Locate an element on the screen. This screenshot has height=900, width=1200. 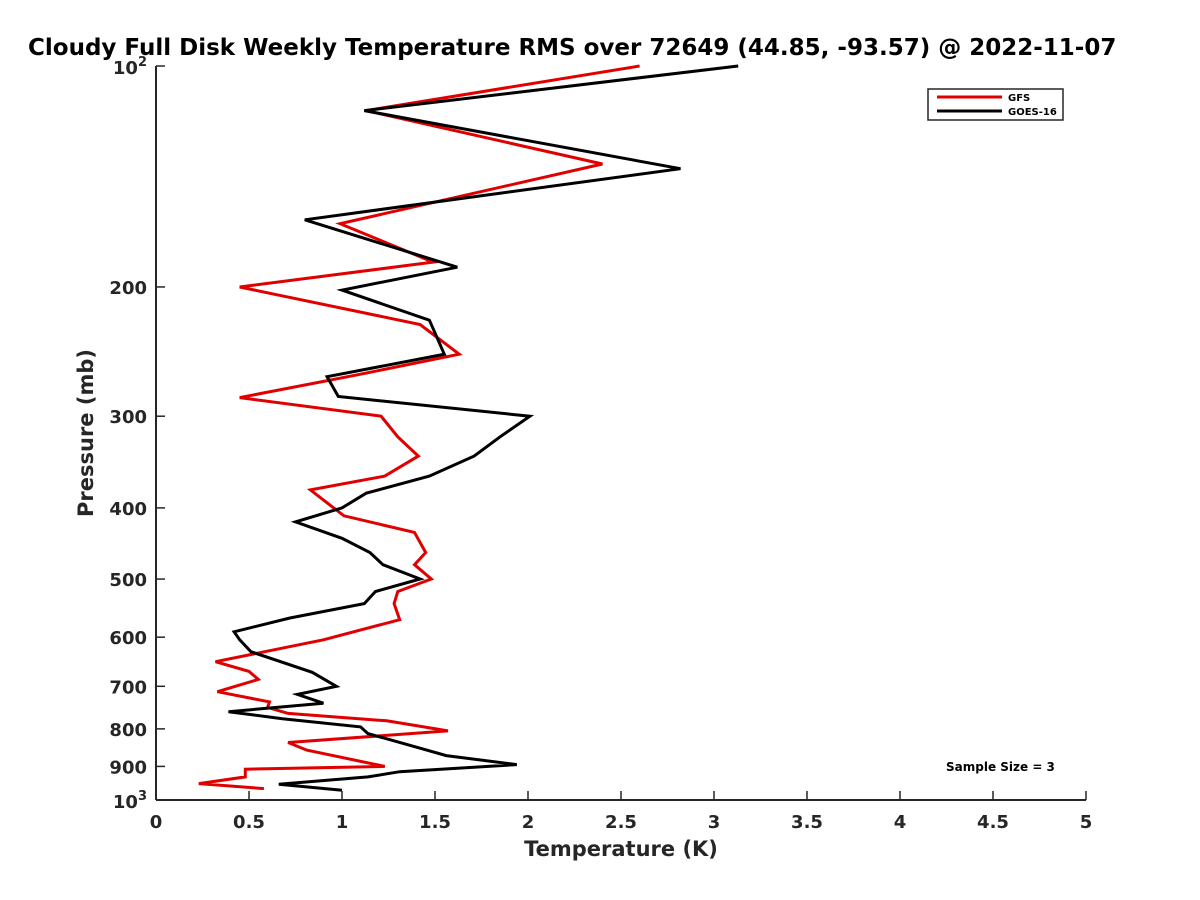
x-tick-label: 5 is located at coordinates (1086, 822).